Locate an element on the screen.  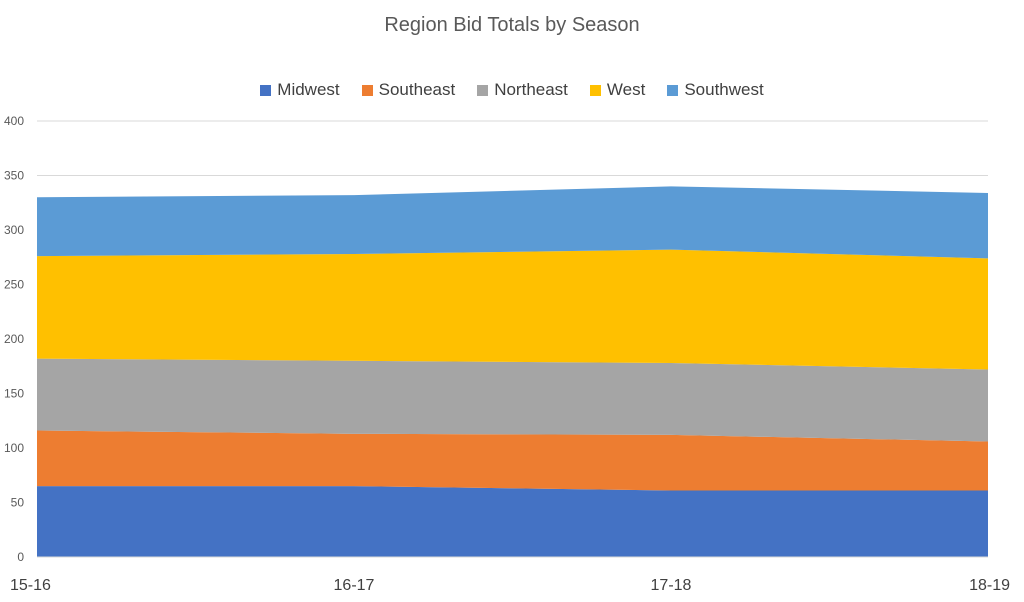
chart-legend: Midwest Southeast Northeast West Southwest is located at coordinates (512, 90).